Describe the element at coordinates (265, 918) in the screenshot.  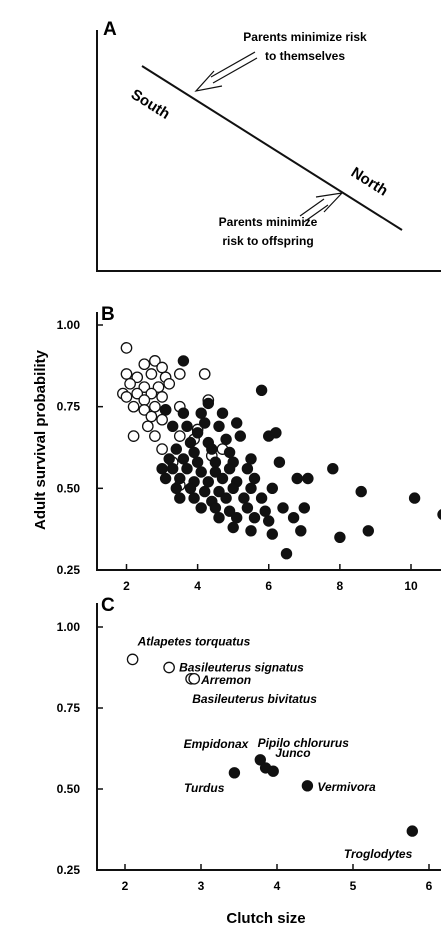
I see `x-axis-title: Clutch size` at that location.